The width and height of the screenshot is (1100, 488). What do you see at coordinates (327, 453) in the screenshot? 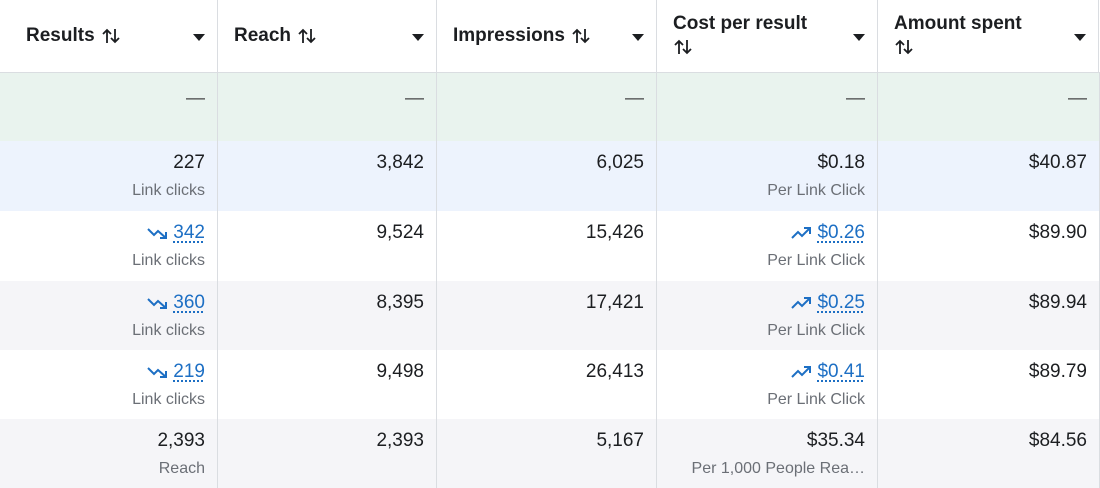
I see `table-cell: 2,393` at bounding box center [327, 453].